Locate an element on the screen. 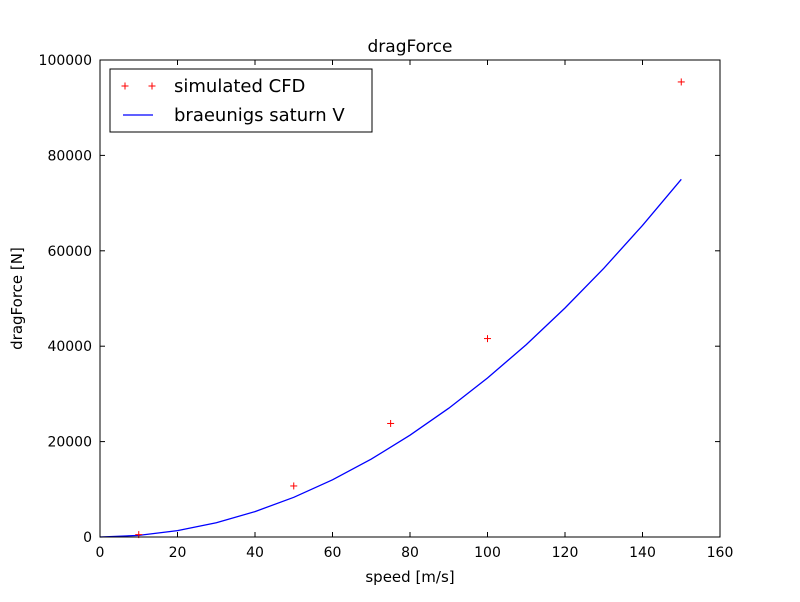 The height and width of the screenshot is (602, 800). y-tick-label: 0 is located at coordinates (87, 538).